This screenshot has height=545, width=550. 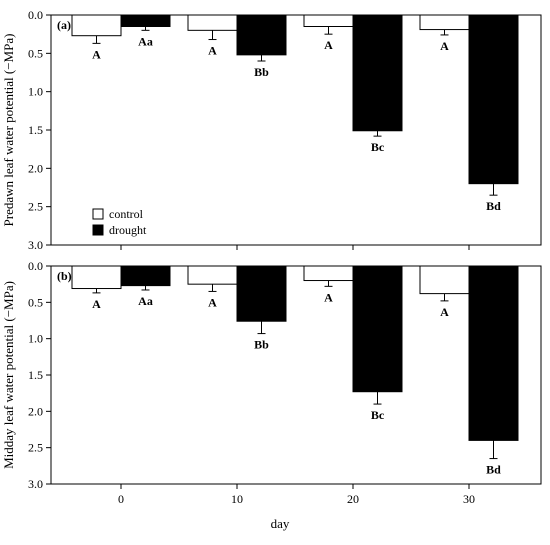 What do you see at coordinates (8, 130) in the screenshot?
I see `y-axis-title: Predawn leaf water potential (−MPa)` at bounding box center [8, 130].